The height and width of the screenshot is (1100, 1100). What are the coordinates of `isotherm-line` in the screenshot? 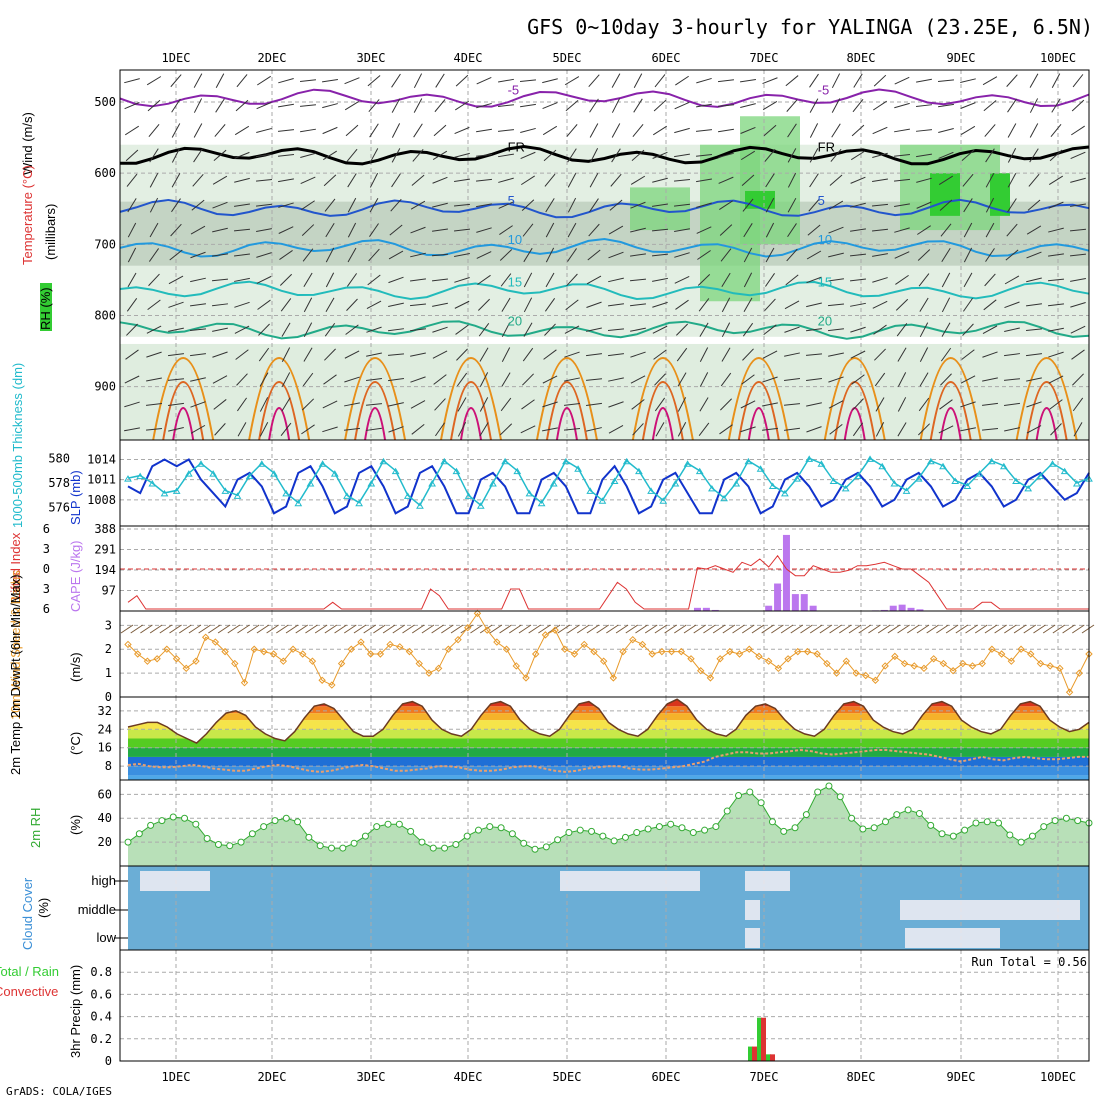 It's located at (604, 247).